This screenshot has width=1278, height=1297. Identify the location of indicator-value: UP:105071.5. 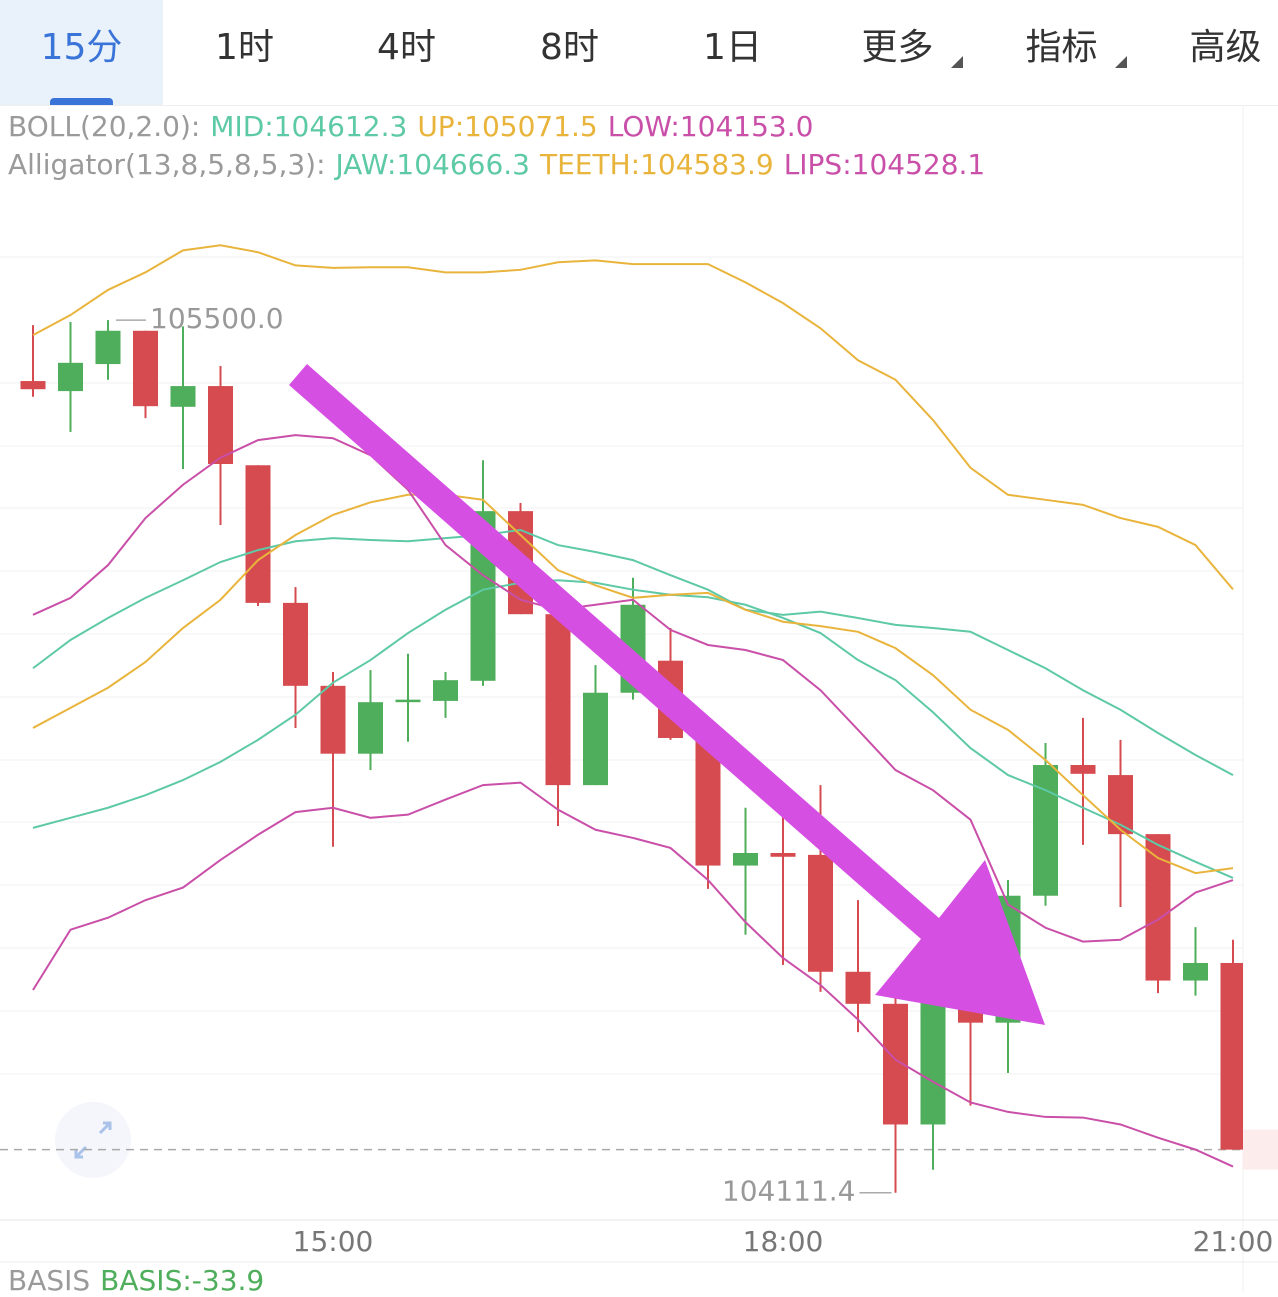
(507, 126).